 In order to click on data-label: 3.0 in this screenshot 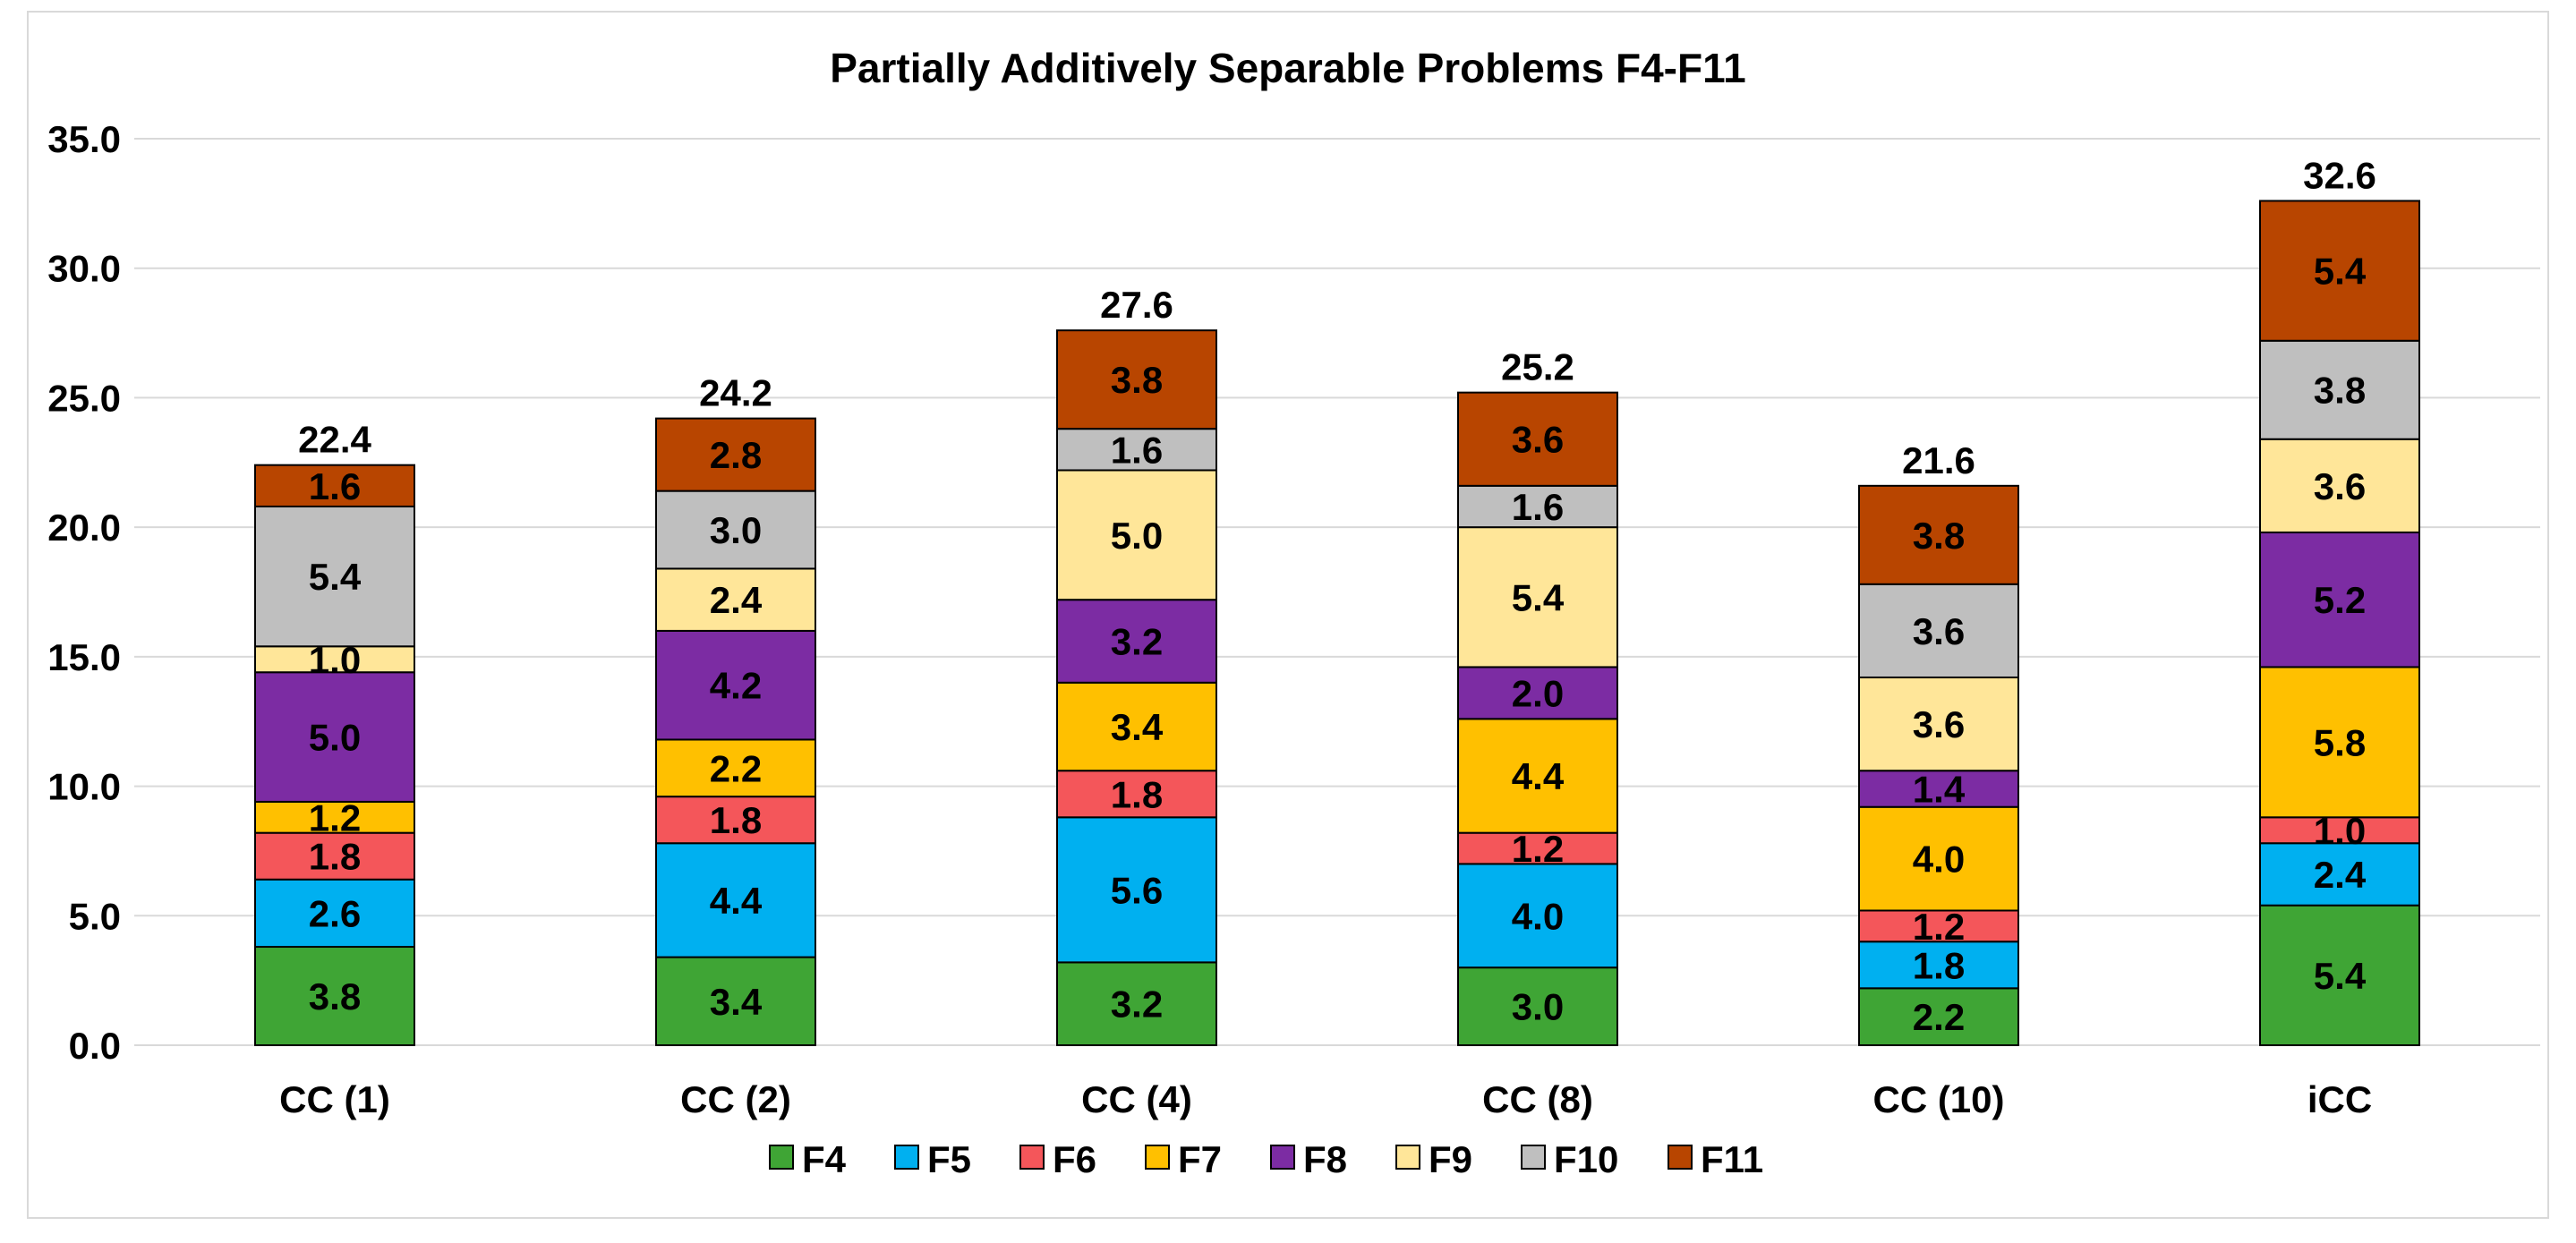, I will do `click(1538, 1007)`.